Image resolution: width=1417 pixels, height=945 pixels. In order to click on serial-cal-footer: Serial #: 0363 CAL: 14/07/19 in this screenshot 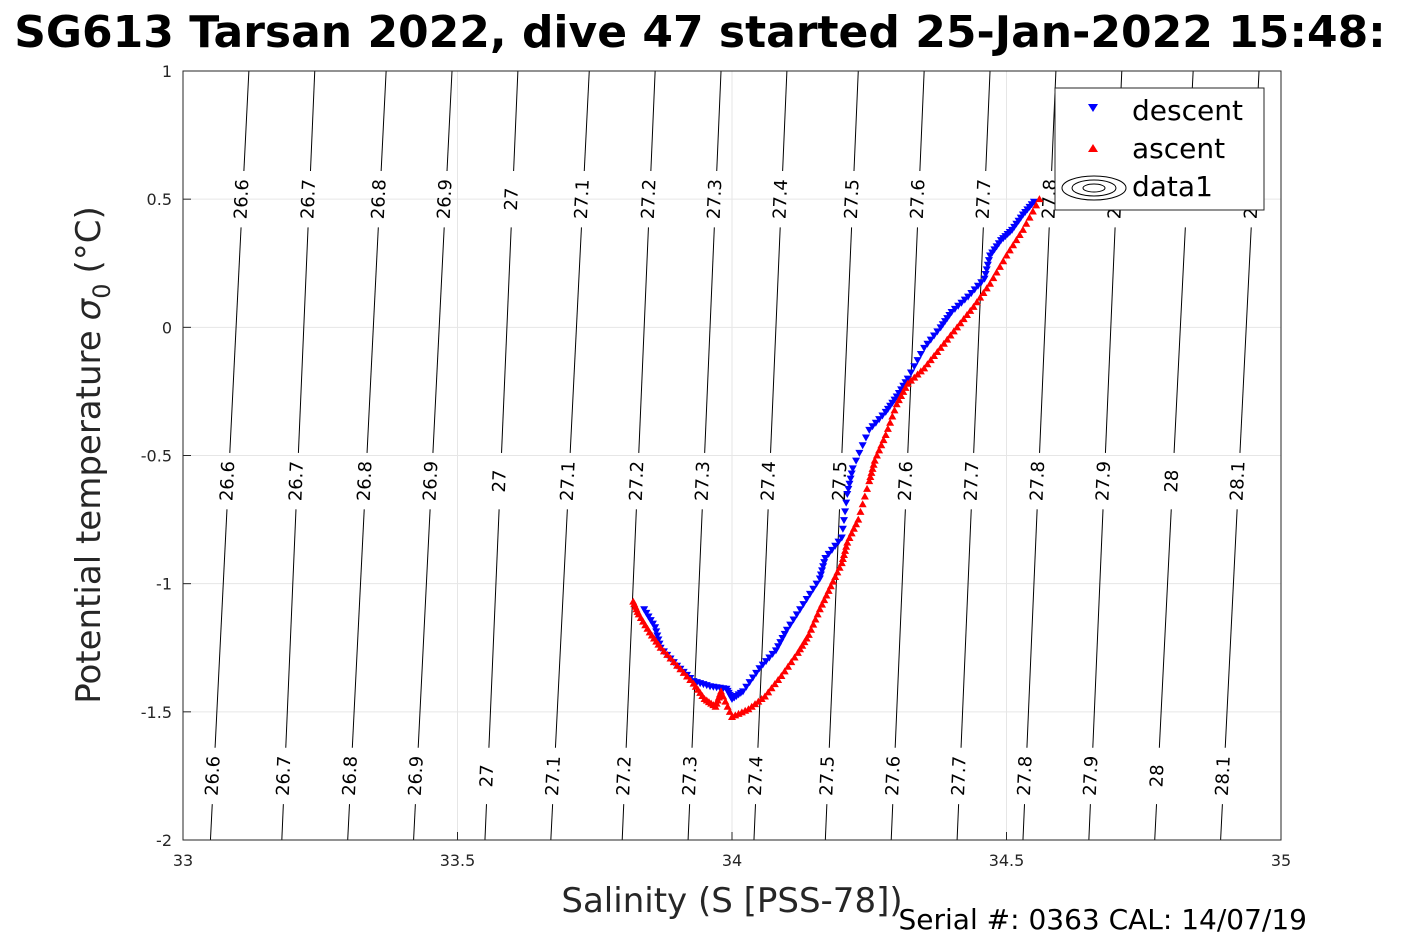, I will do `click(1103, 919)`.